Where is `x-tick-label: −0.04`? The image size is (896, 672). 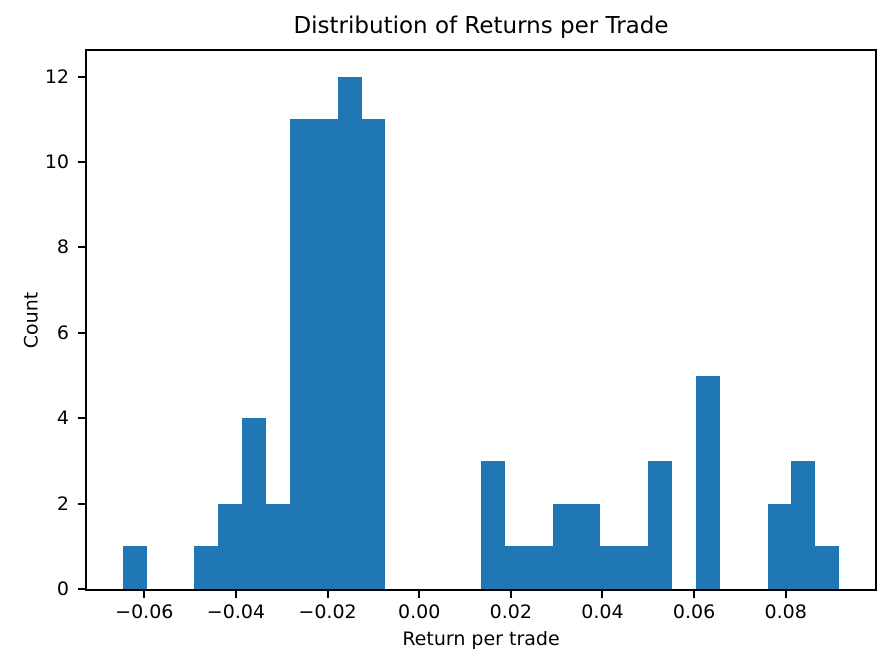
x-tick-label: −0.04 is located at coordinates (236, 612).